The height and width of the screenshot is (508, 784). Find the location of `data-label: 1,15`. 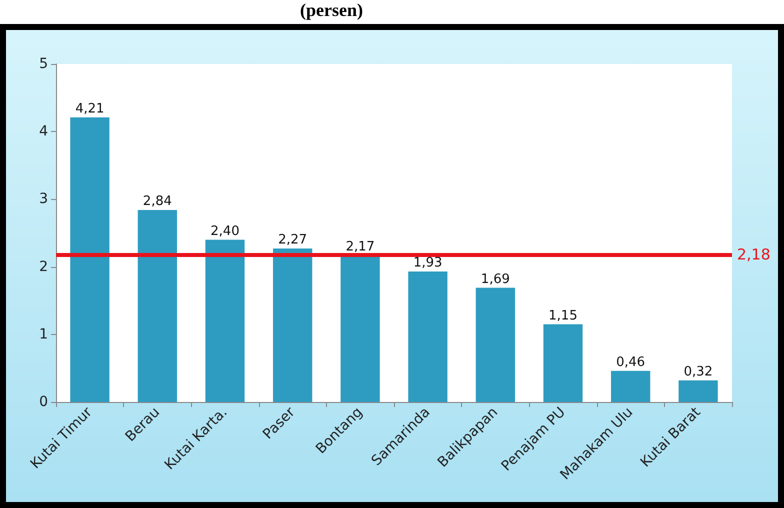

data-label: 1,15 is located at coordinates (563, 316).